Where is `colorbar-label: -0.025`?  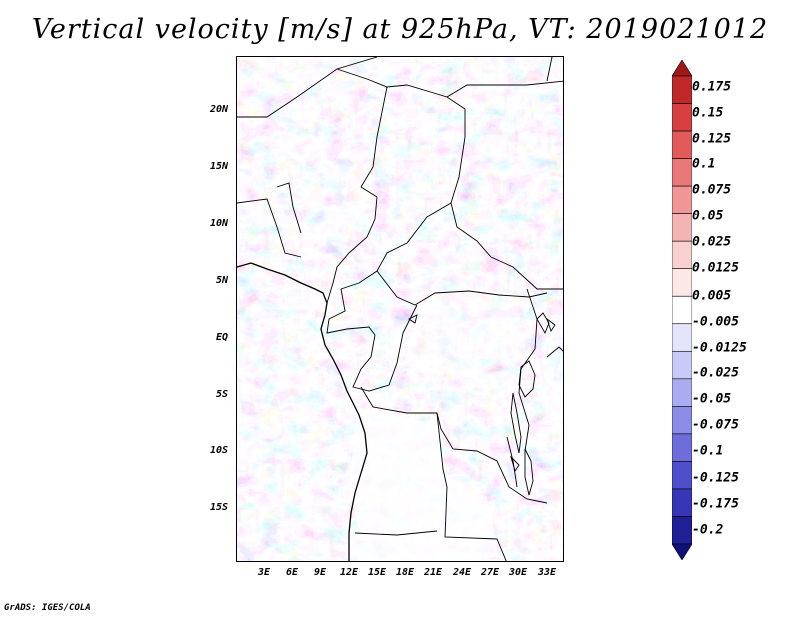 colorbar-label: -0.025 is located at coordinates (715, 373).